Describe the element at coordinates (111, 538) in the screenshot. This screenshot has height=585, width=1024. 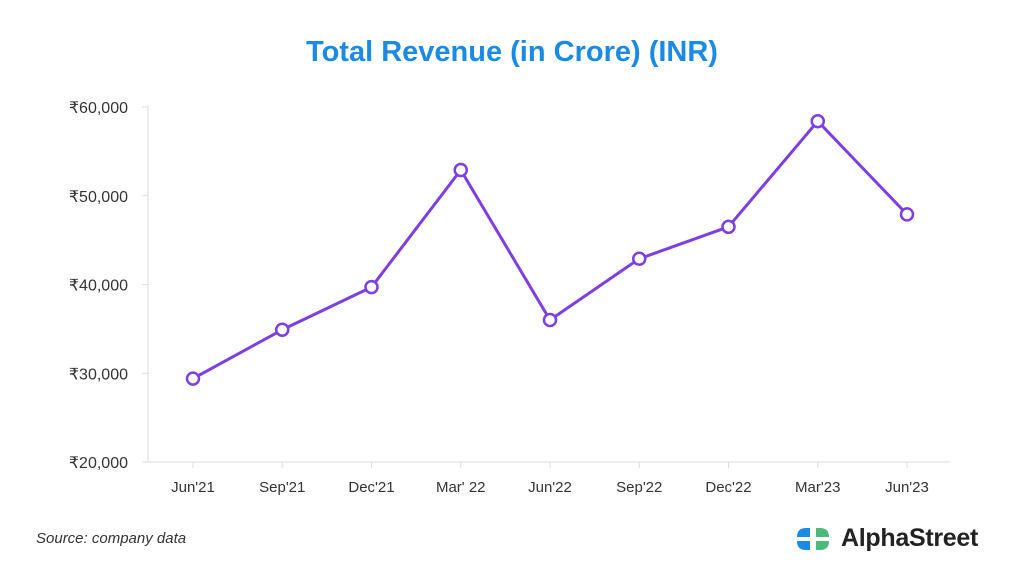
I see `source-note: Source: company data` at that location.